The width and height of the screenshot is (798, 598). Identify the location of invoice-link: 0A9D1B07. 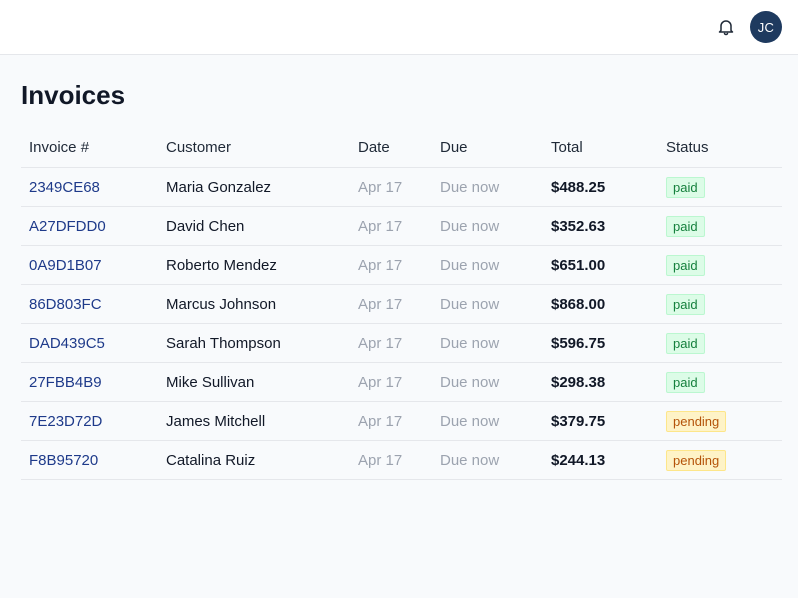
(65, 265).